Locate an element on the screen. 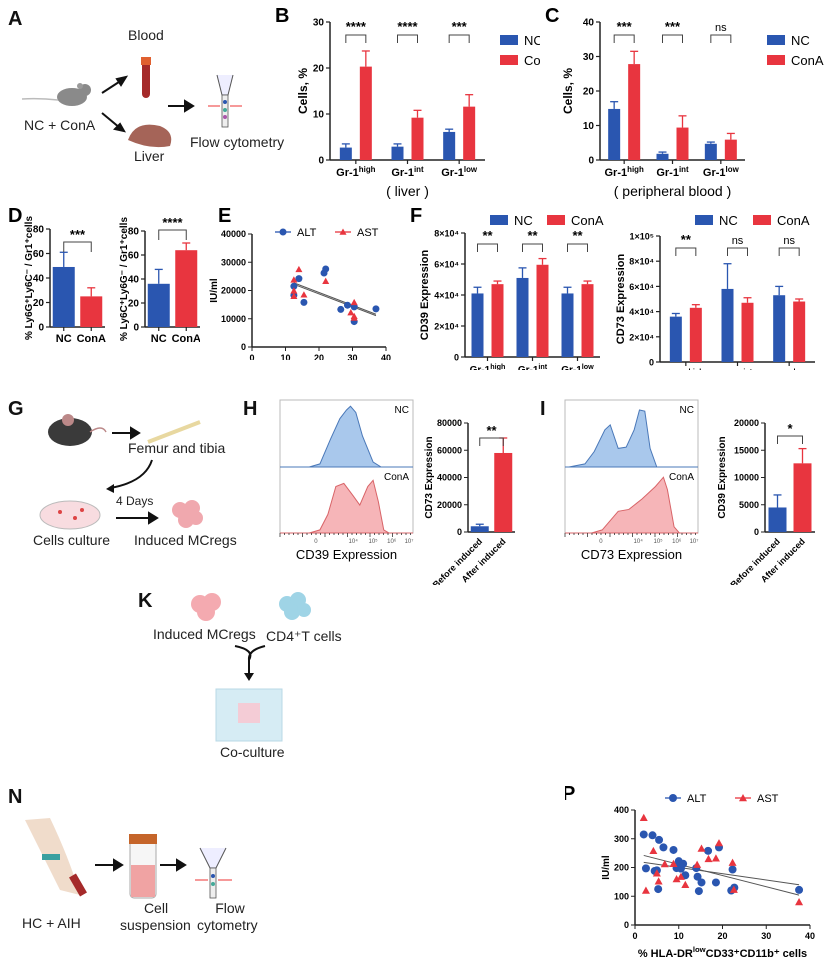 The image size is (825, 962). chart-D2-y-tick-label: 80 is located at coordinates (134, 232).